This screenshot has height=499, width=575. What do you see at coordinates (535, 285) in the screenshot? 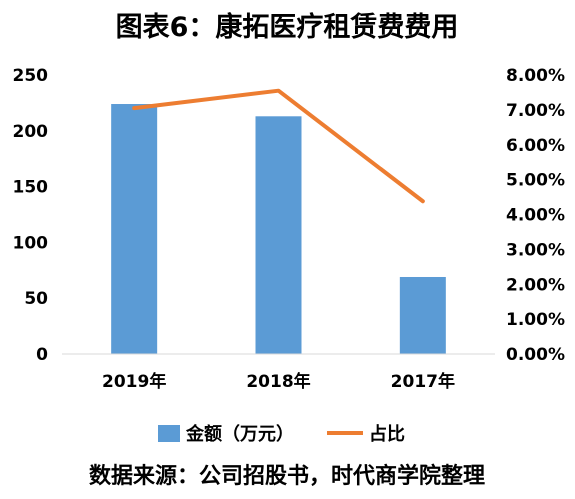
I see `right-tick-label: 2.00%` at bounding box center [535, 285].